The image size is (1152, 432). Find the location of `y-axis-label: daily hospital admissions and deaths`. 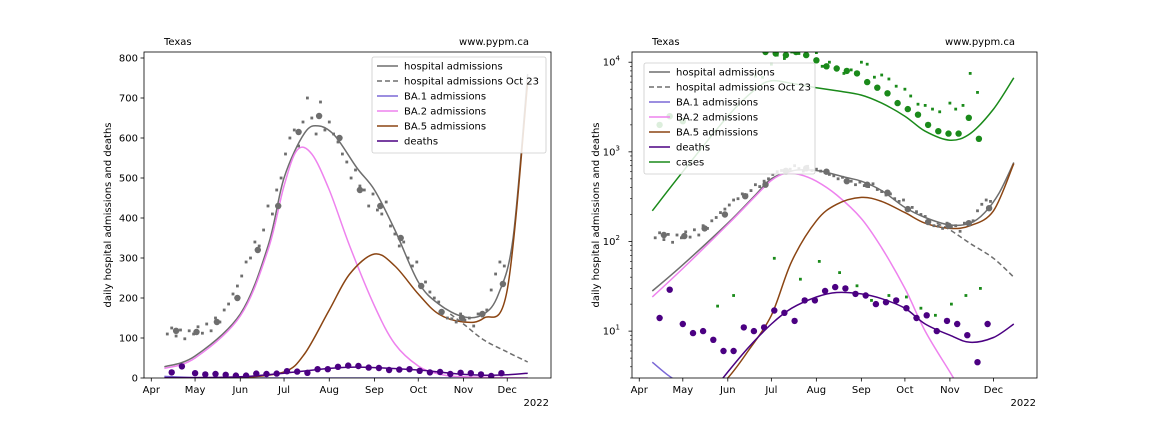

y-axis-label: daily hospital admissions and deaths is located at coordinates (596, 214).